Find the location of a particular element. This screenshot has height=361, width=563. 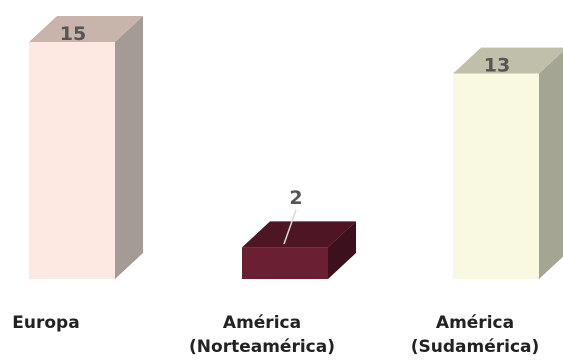

data-label: 15 is located at coordinates (73, 34).